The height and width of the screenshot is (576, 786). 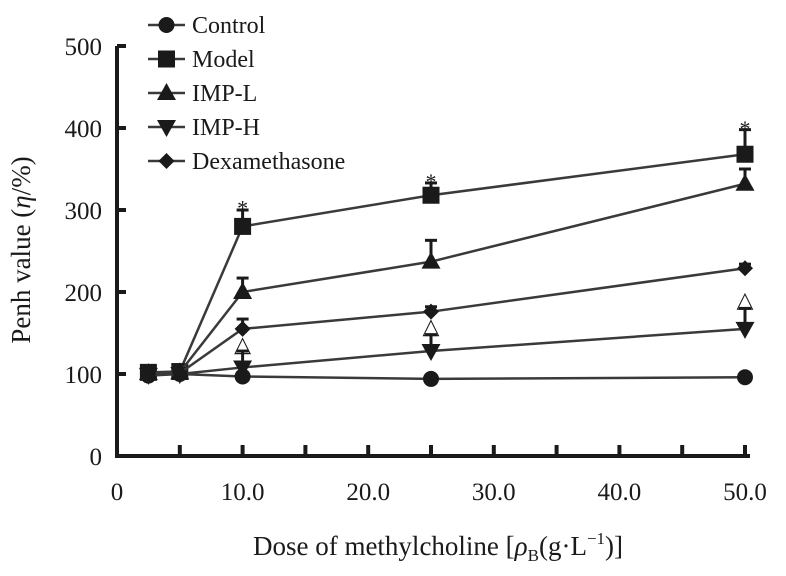 What do you see at coordinates (21, 249) in the screenshot?
I see `y-axis-title: Penh value (η/%)` at bounding box center [21, 249].